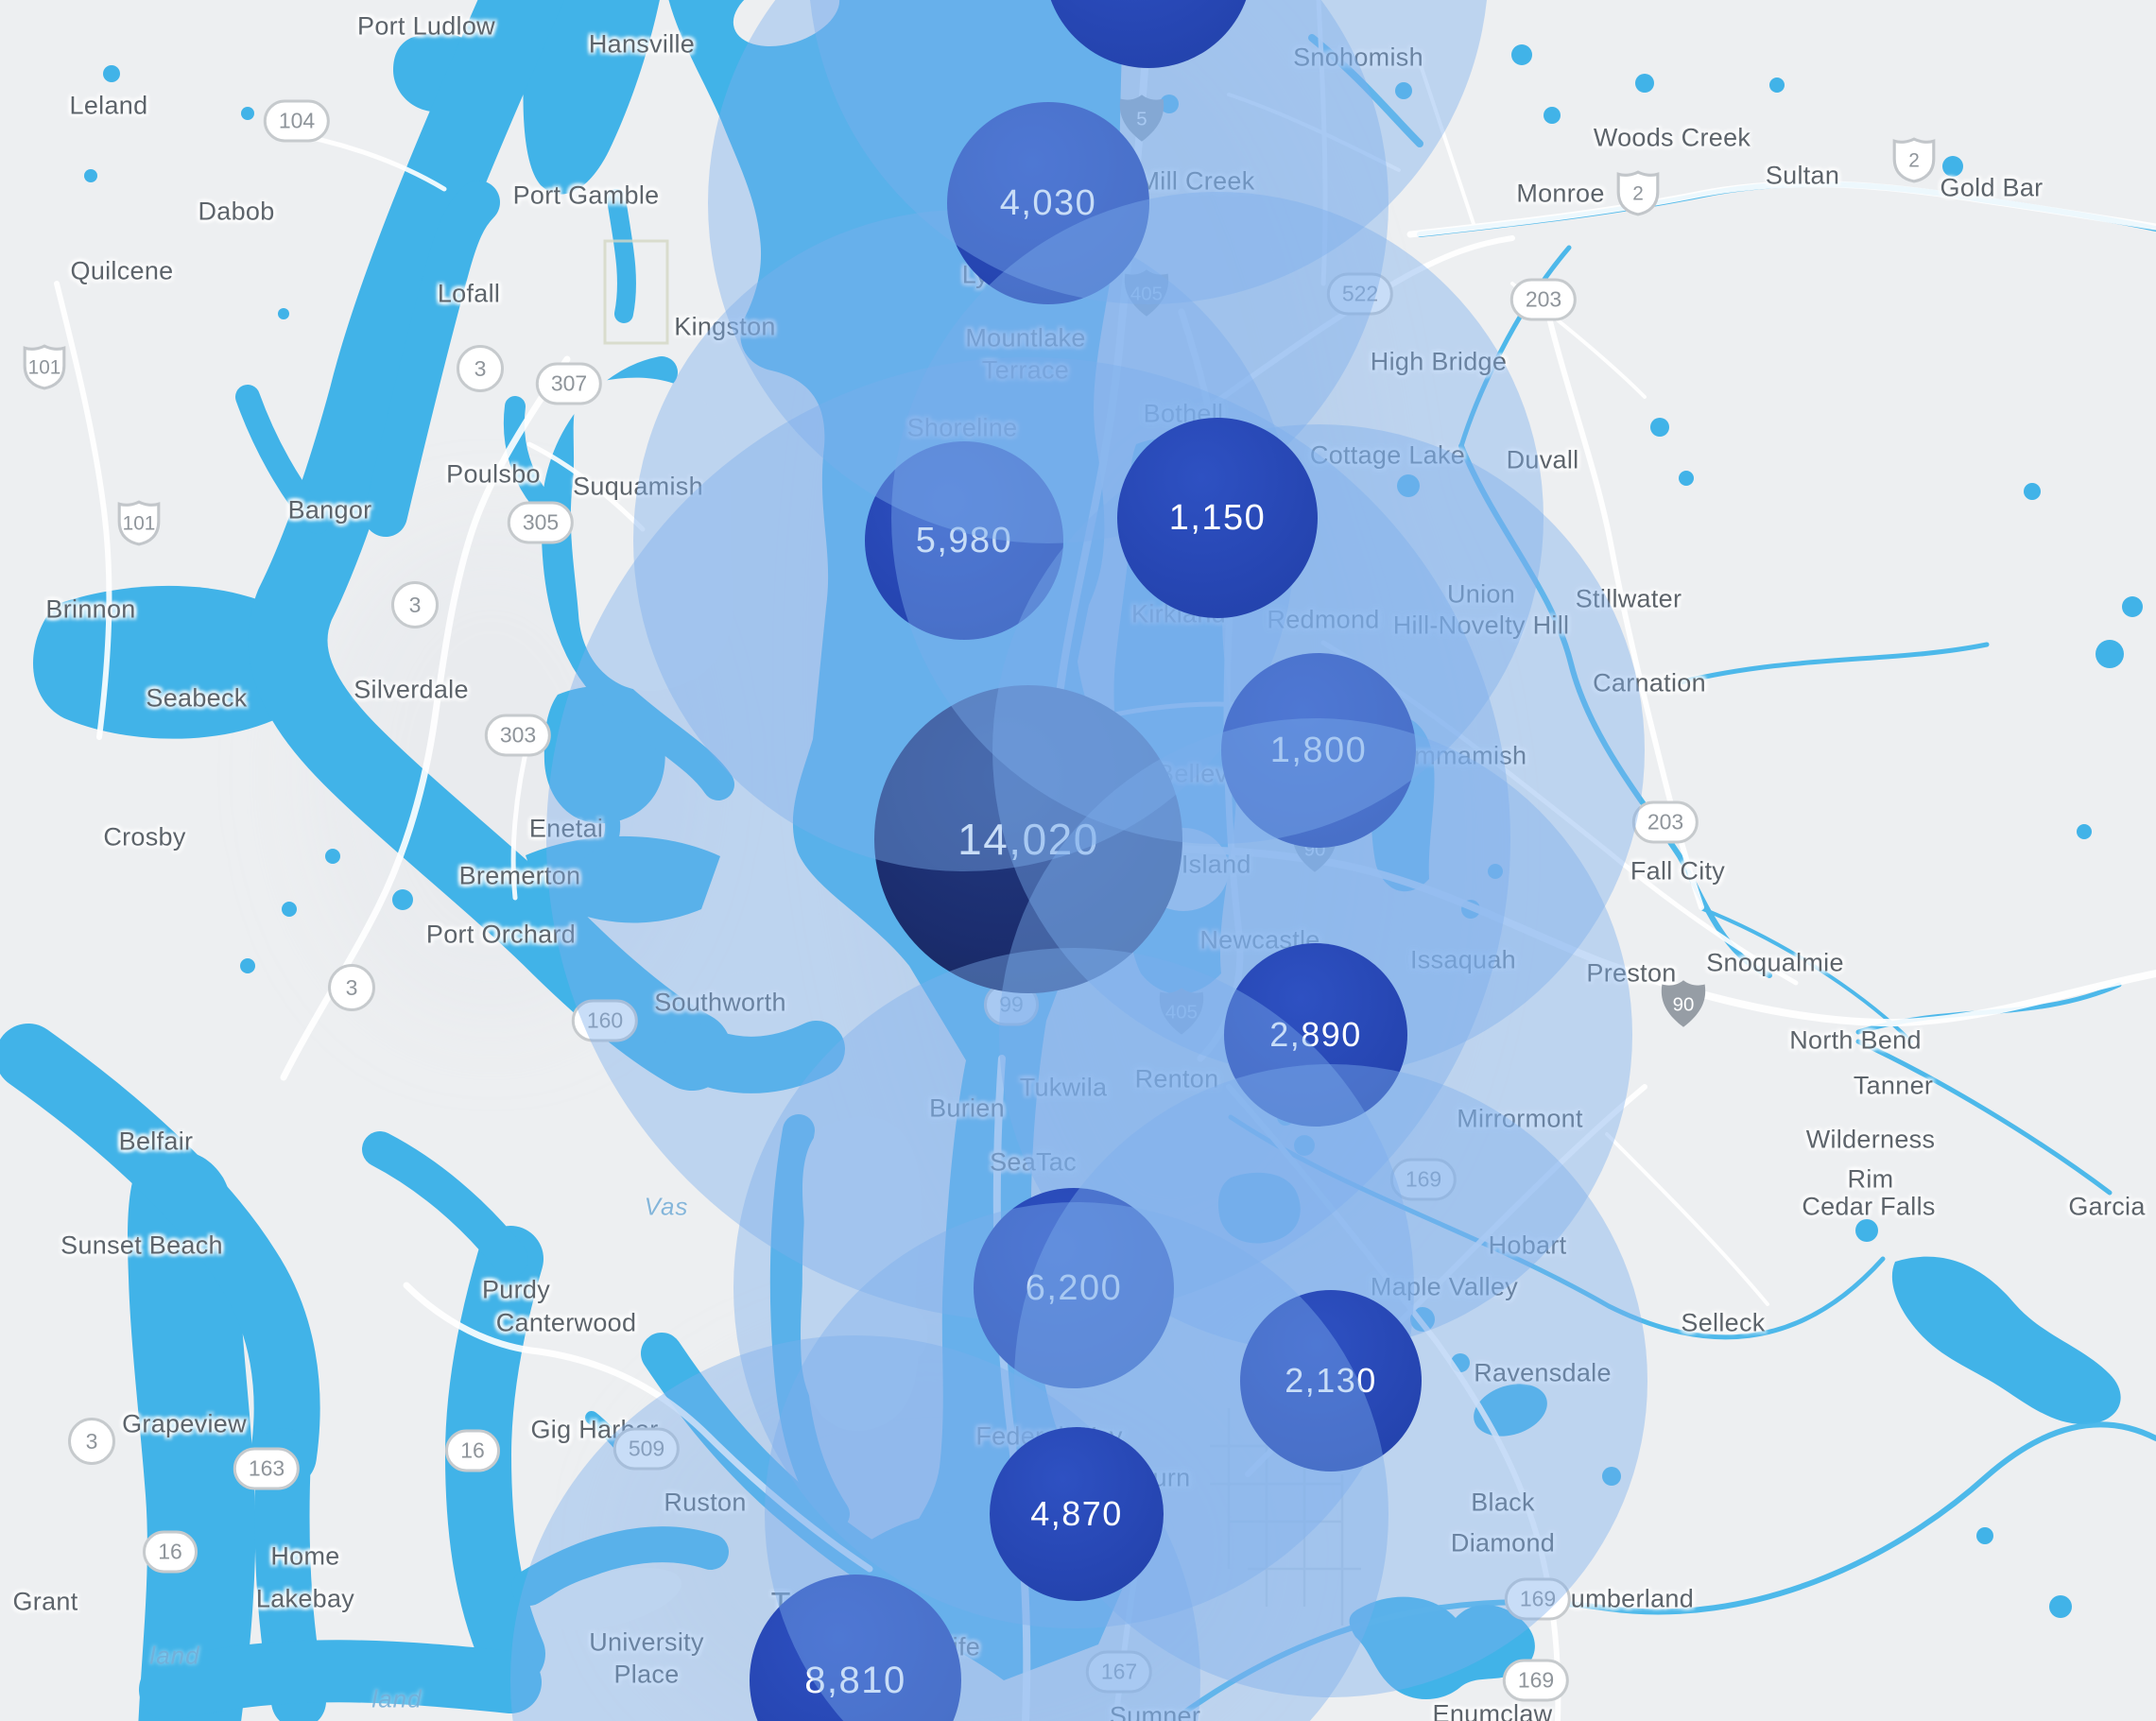 The height and width of the screenshot is (1721, 2156). What do you see at coordinates (426, 26) in the screenshot?
I see `place-label: Port Ludlow` at bounding box center [426, 26].